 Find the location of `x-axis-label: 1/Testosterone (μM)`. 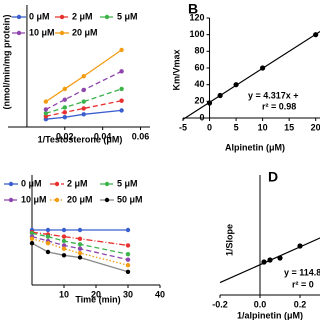

x-axis-label: 1/Testosterone (μM) is located at coordinates (80, 139).